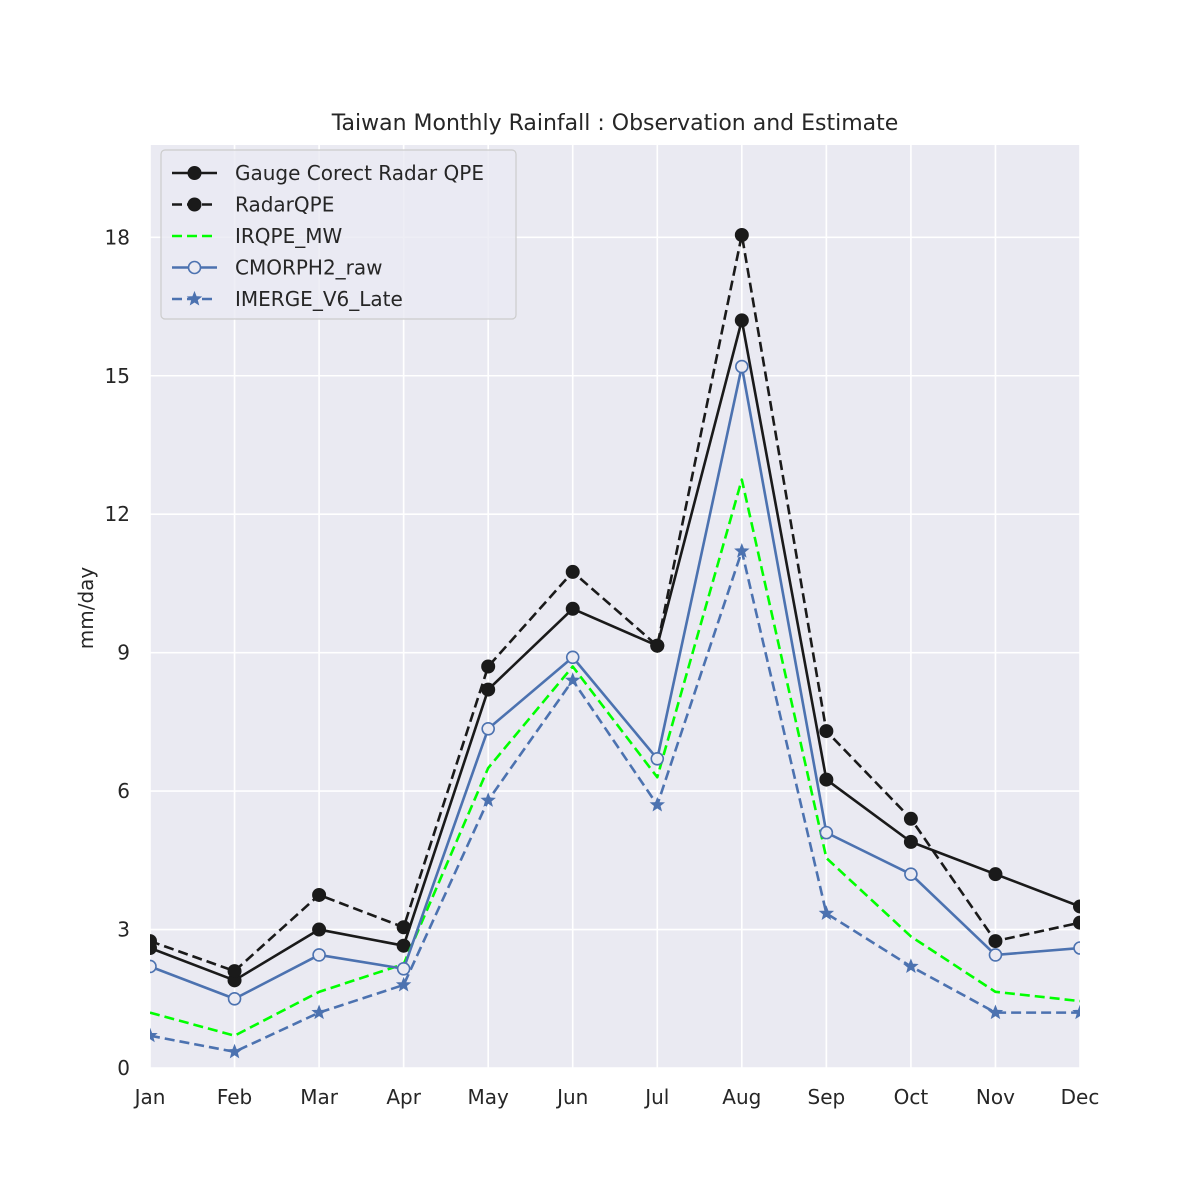 This screenshot has height=1200, width=1200. I want to click on y-tick-labels: 0 3 6 9 12 15 18, so click(117, 652).